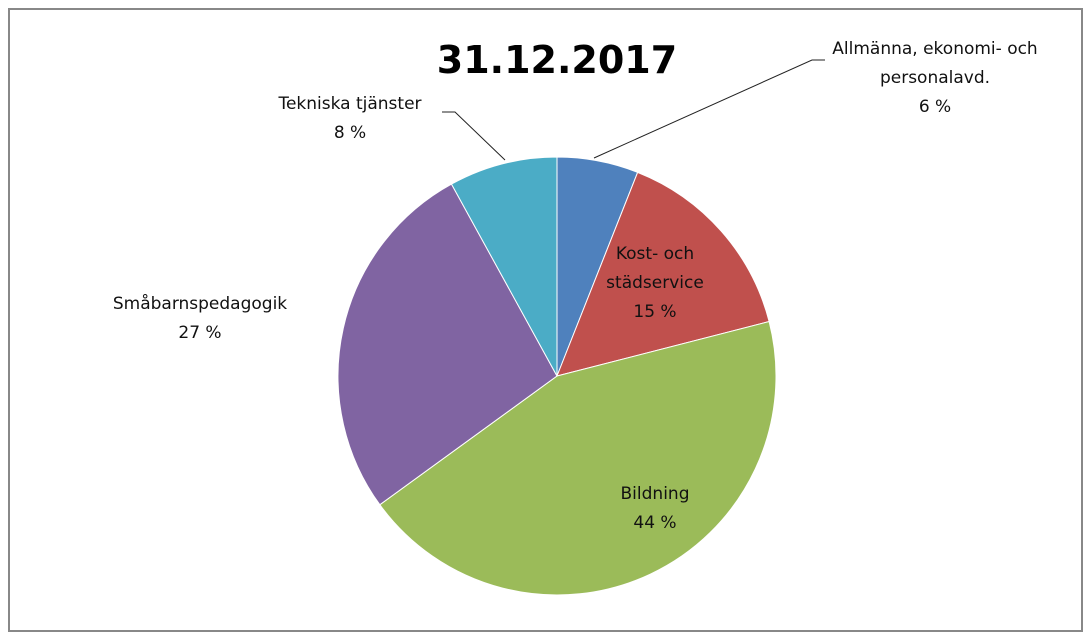 This screenshot has width=1091, height=640. Describe the element at coordinates (557, 60) in the screenshot. I see `chart-title: 31.12.2017` at that location.